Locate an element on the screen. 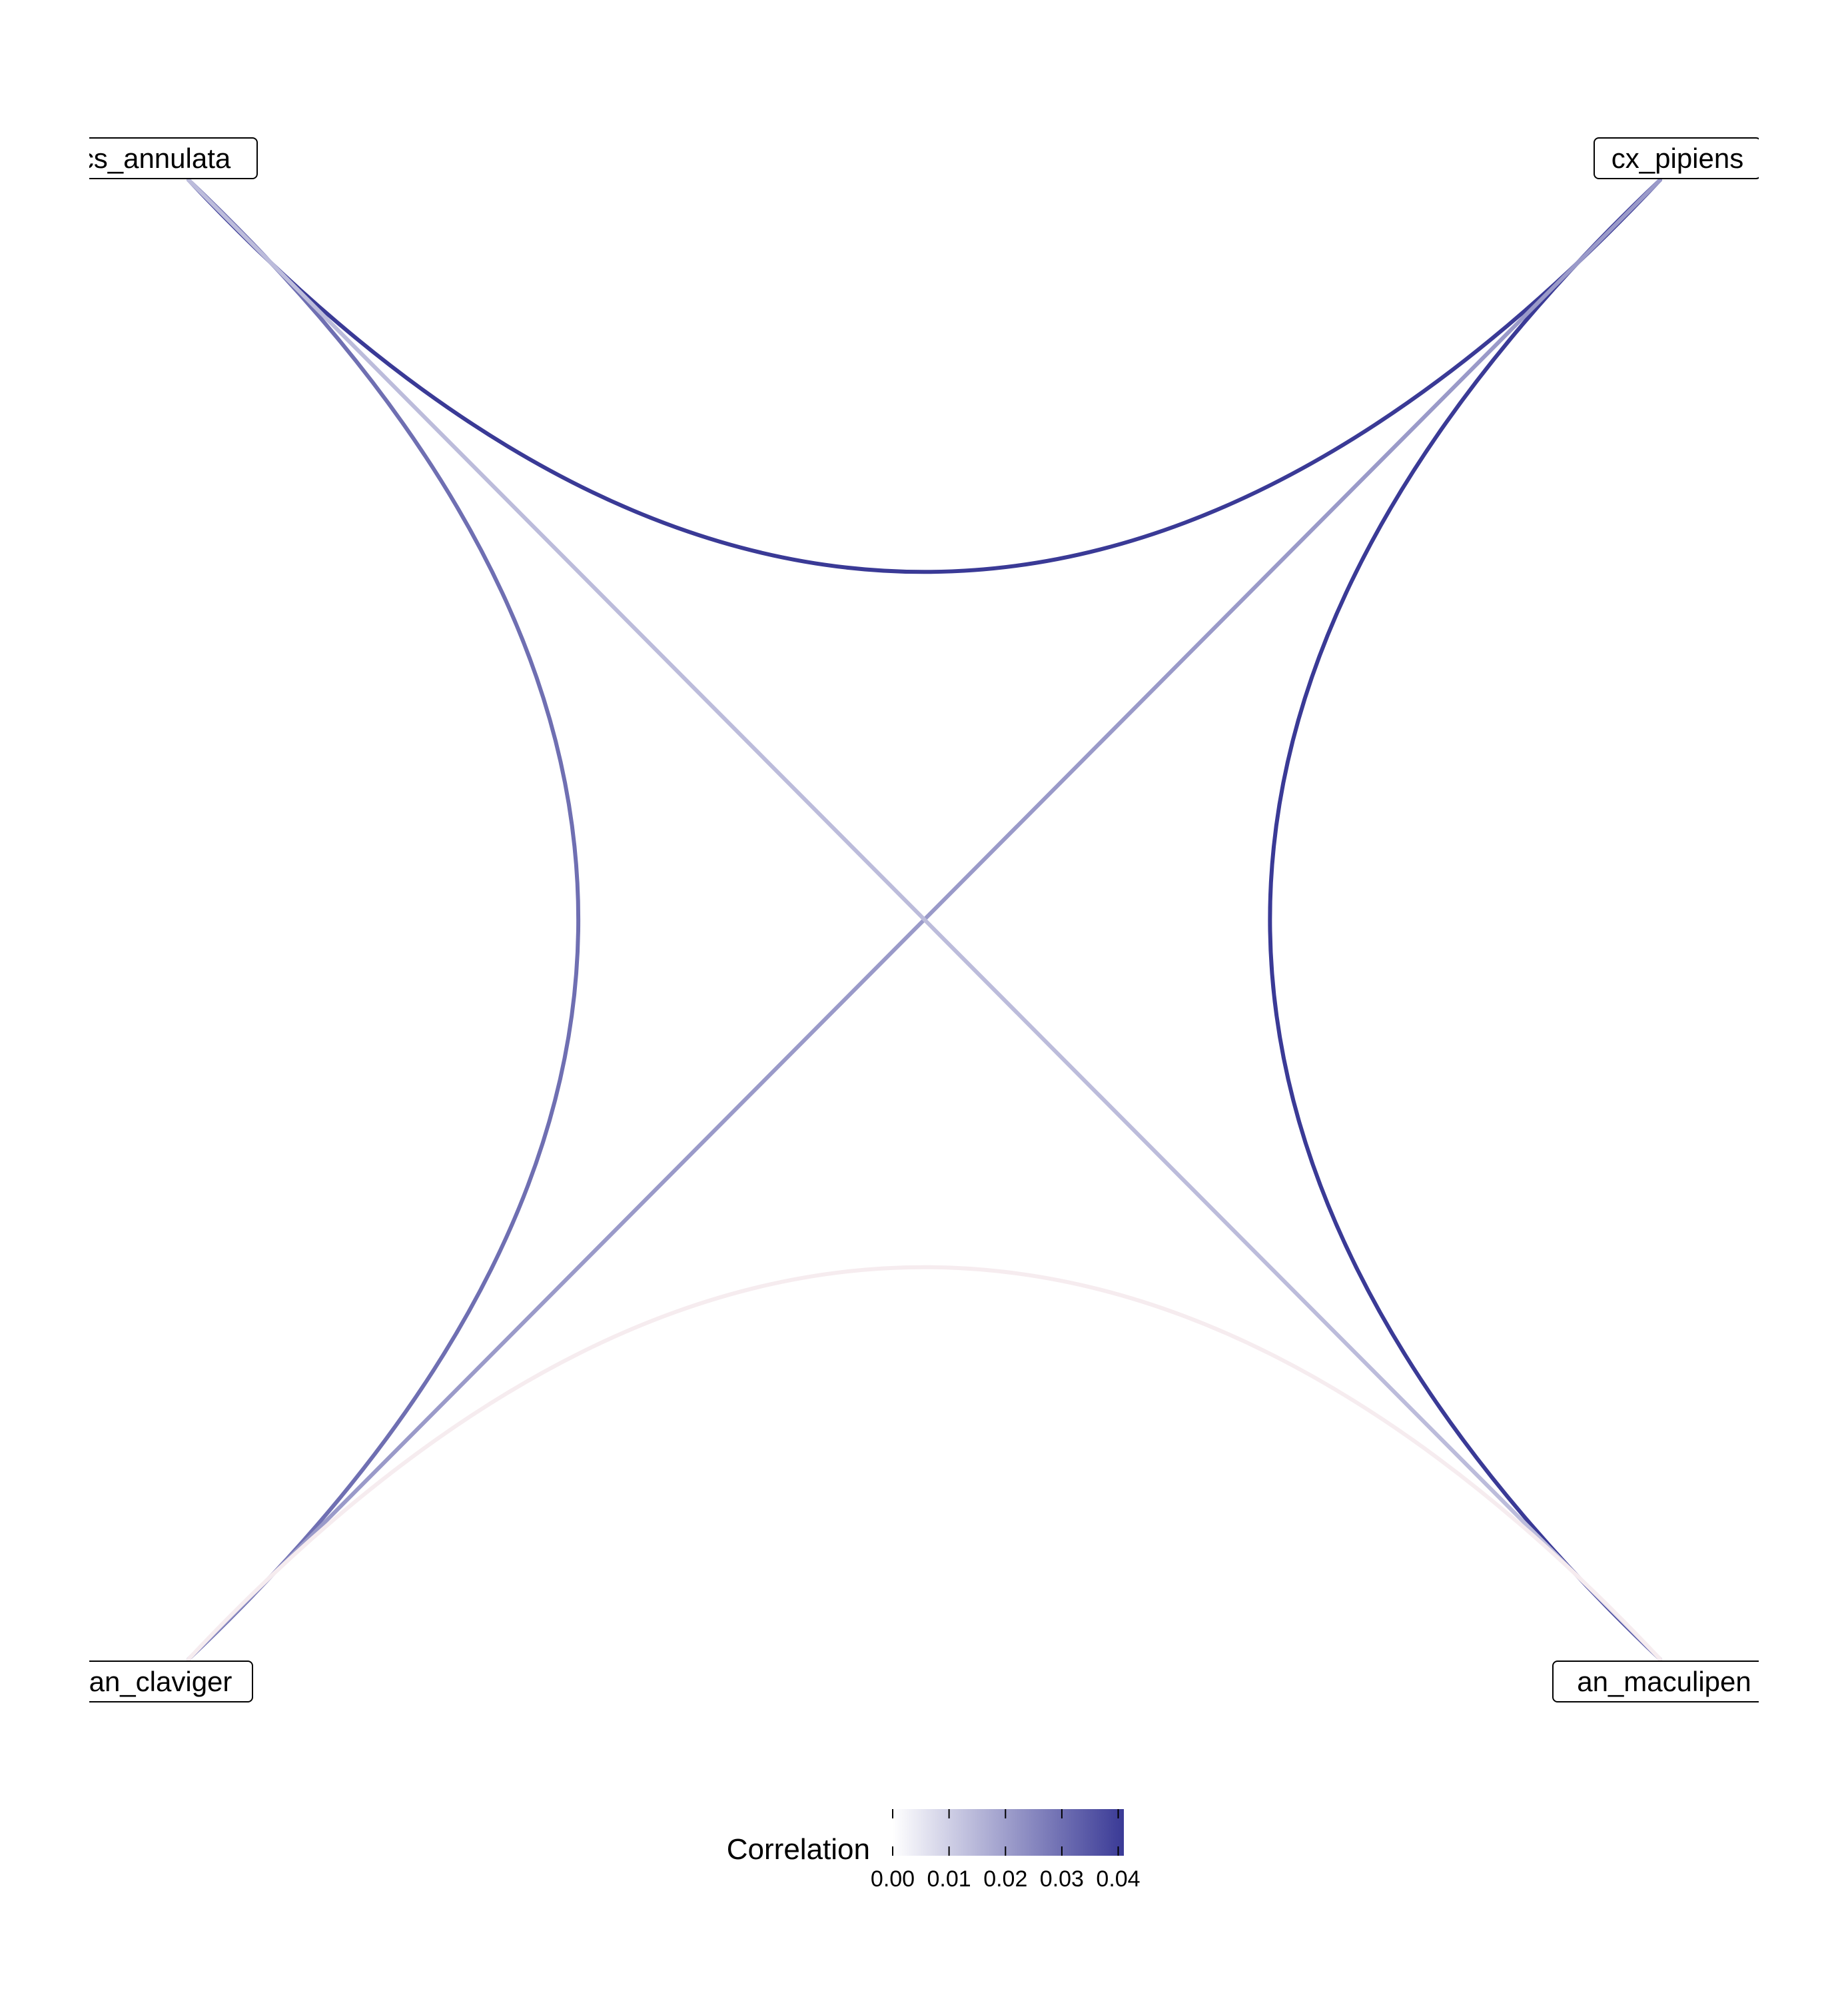  node-cx-pipiens: cx_pipiens is located at coordinates (1677, 158).